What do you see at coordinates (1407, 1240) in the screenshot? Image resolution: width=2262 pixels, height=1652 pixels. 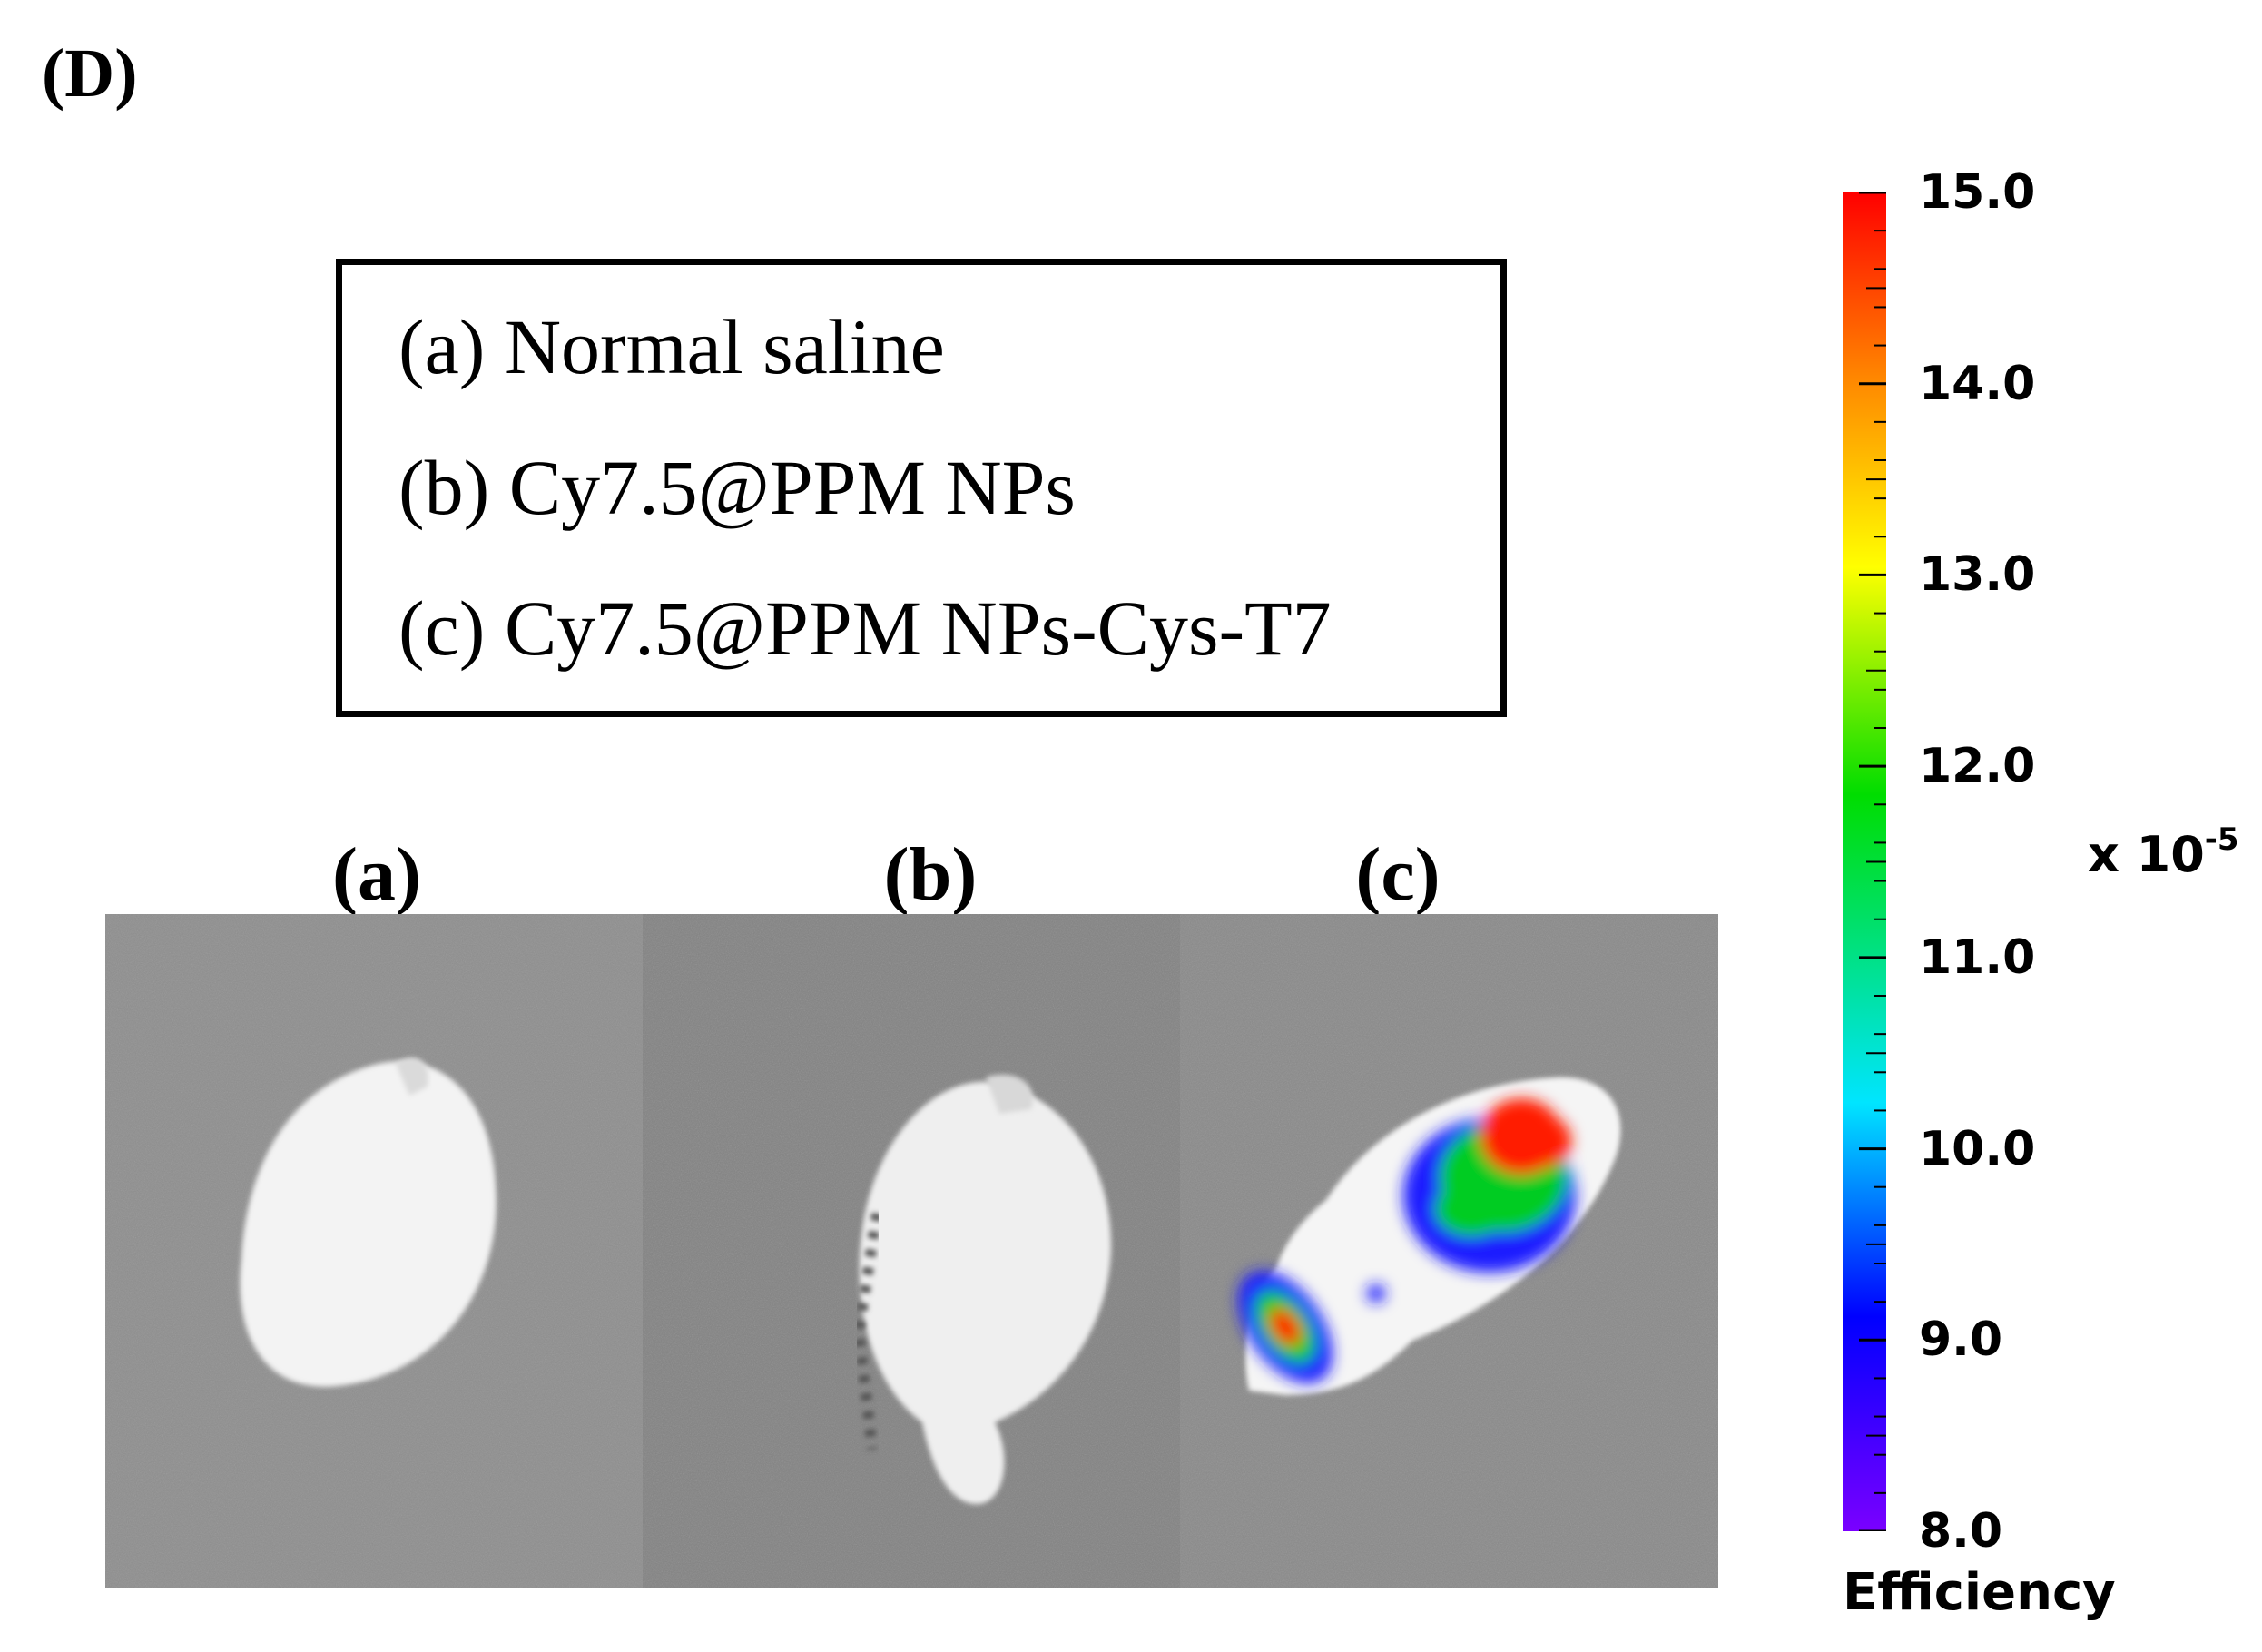 I see `fluorescence-signal` at bounding box center [1407, 1240].